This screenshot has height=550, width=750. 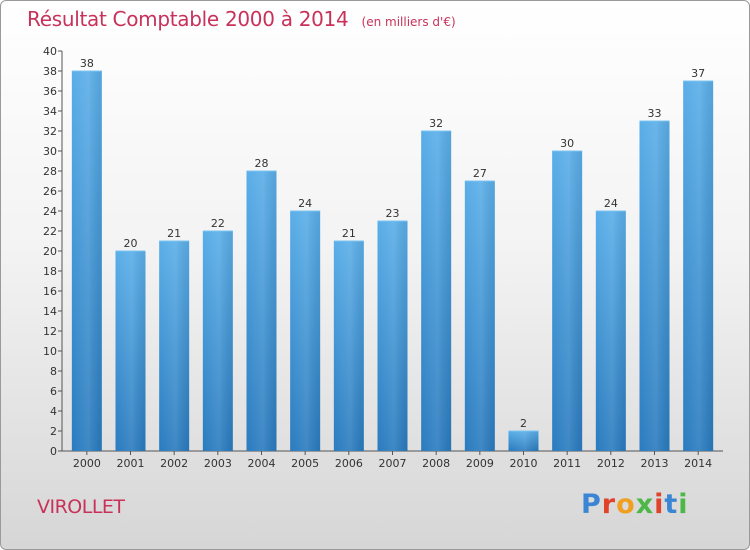 I want to click on logo-letter: t, so click(x=671, y=504).